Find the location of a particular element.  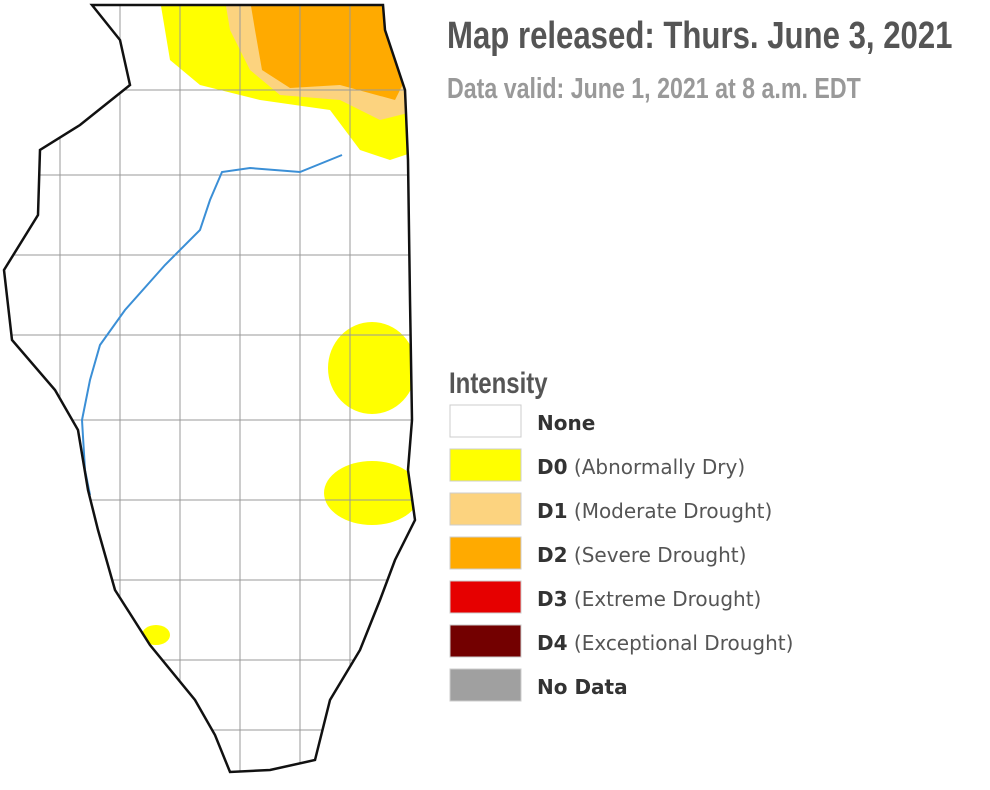

legend-item: D0 (Abnormally Dry) is located at coordinates (597, 465).